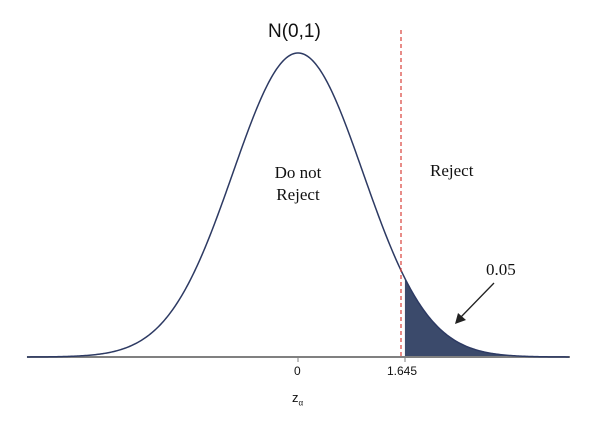 The width and height of the screenshot is (600, 423). What do you see at coordinates (301, 403) in the screenshot?
I see `x-axis-label-sub: α` at bounding box center [301, 403].